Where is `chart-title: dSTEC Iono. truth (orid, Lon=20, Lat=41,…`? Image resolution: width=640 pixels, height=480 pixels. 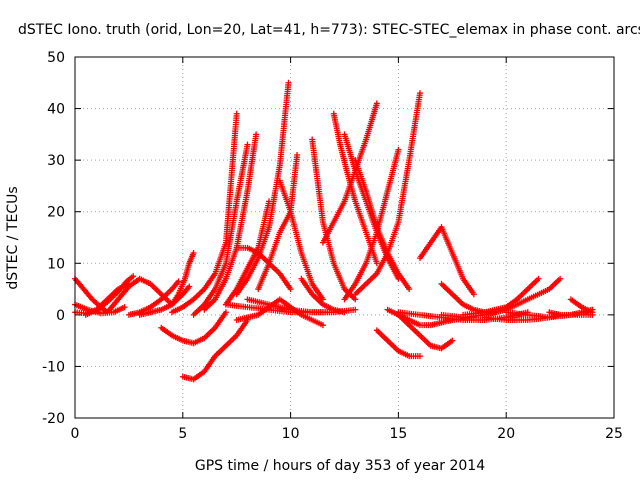
chart-title: dSTEC Iono. truth (orid, Lon=20, Lat=41,… is located at coordinates (329, 30).